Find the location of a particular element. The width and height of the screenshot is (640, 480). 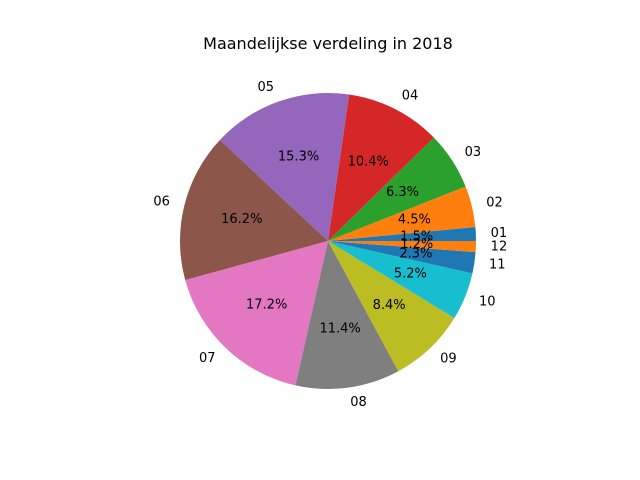

slice-label-08: 08 is located at coordinates (358, 402).